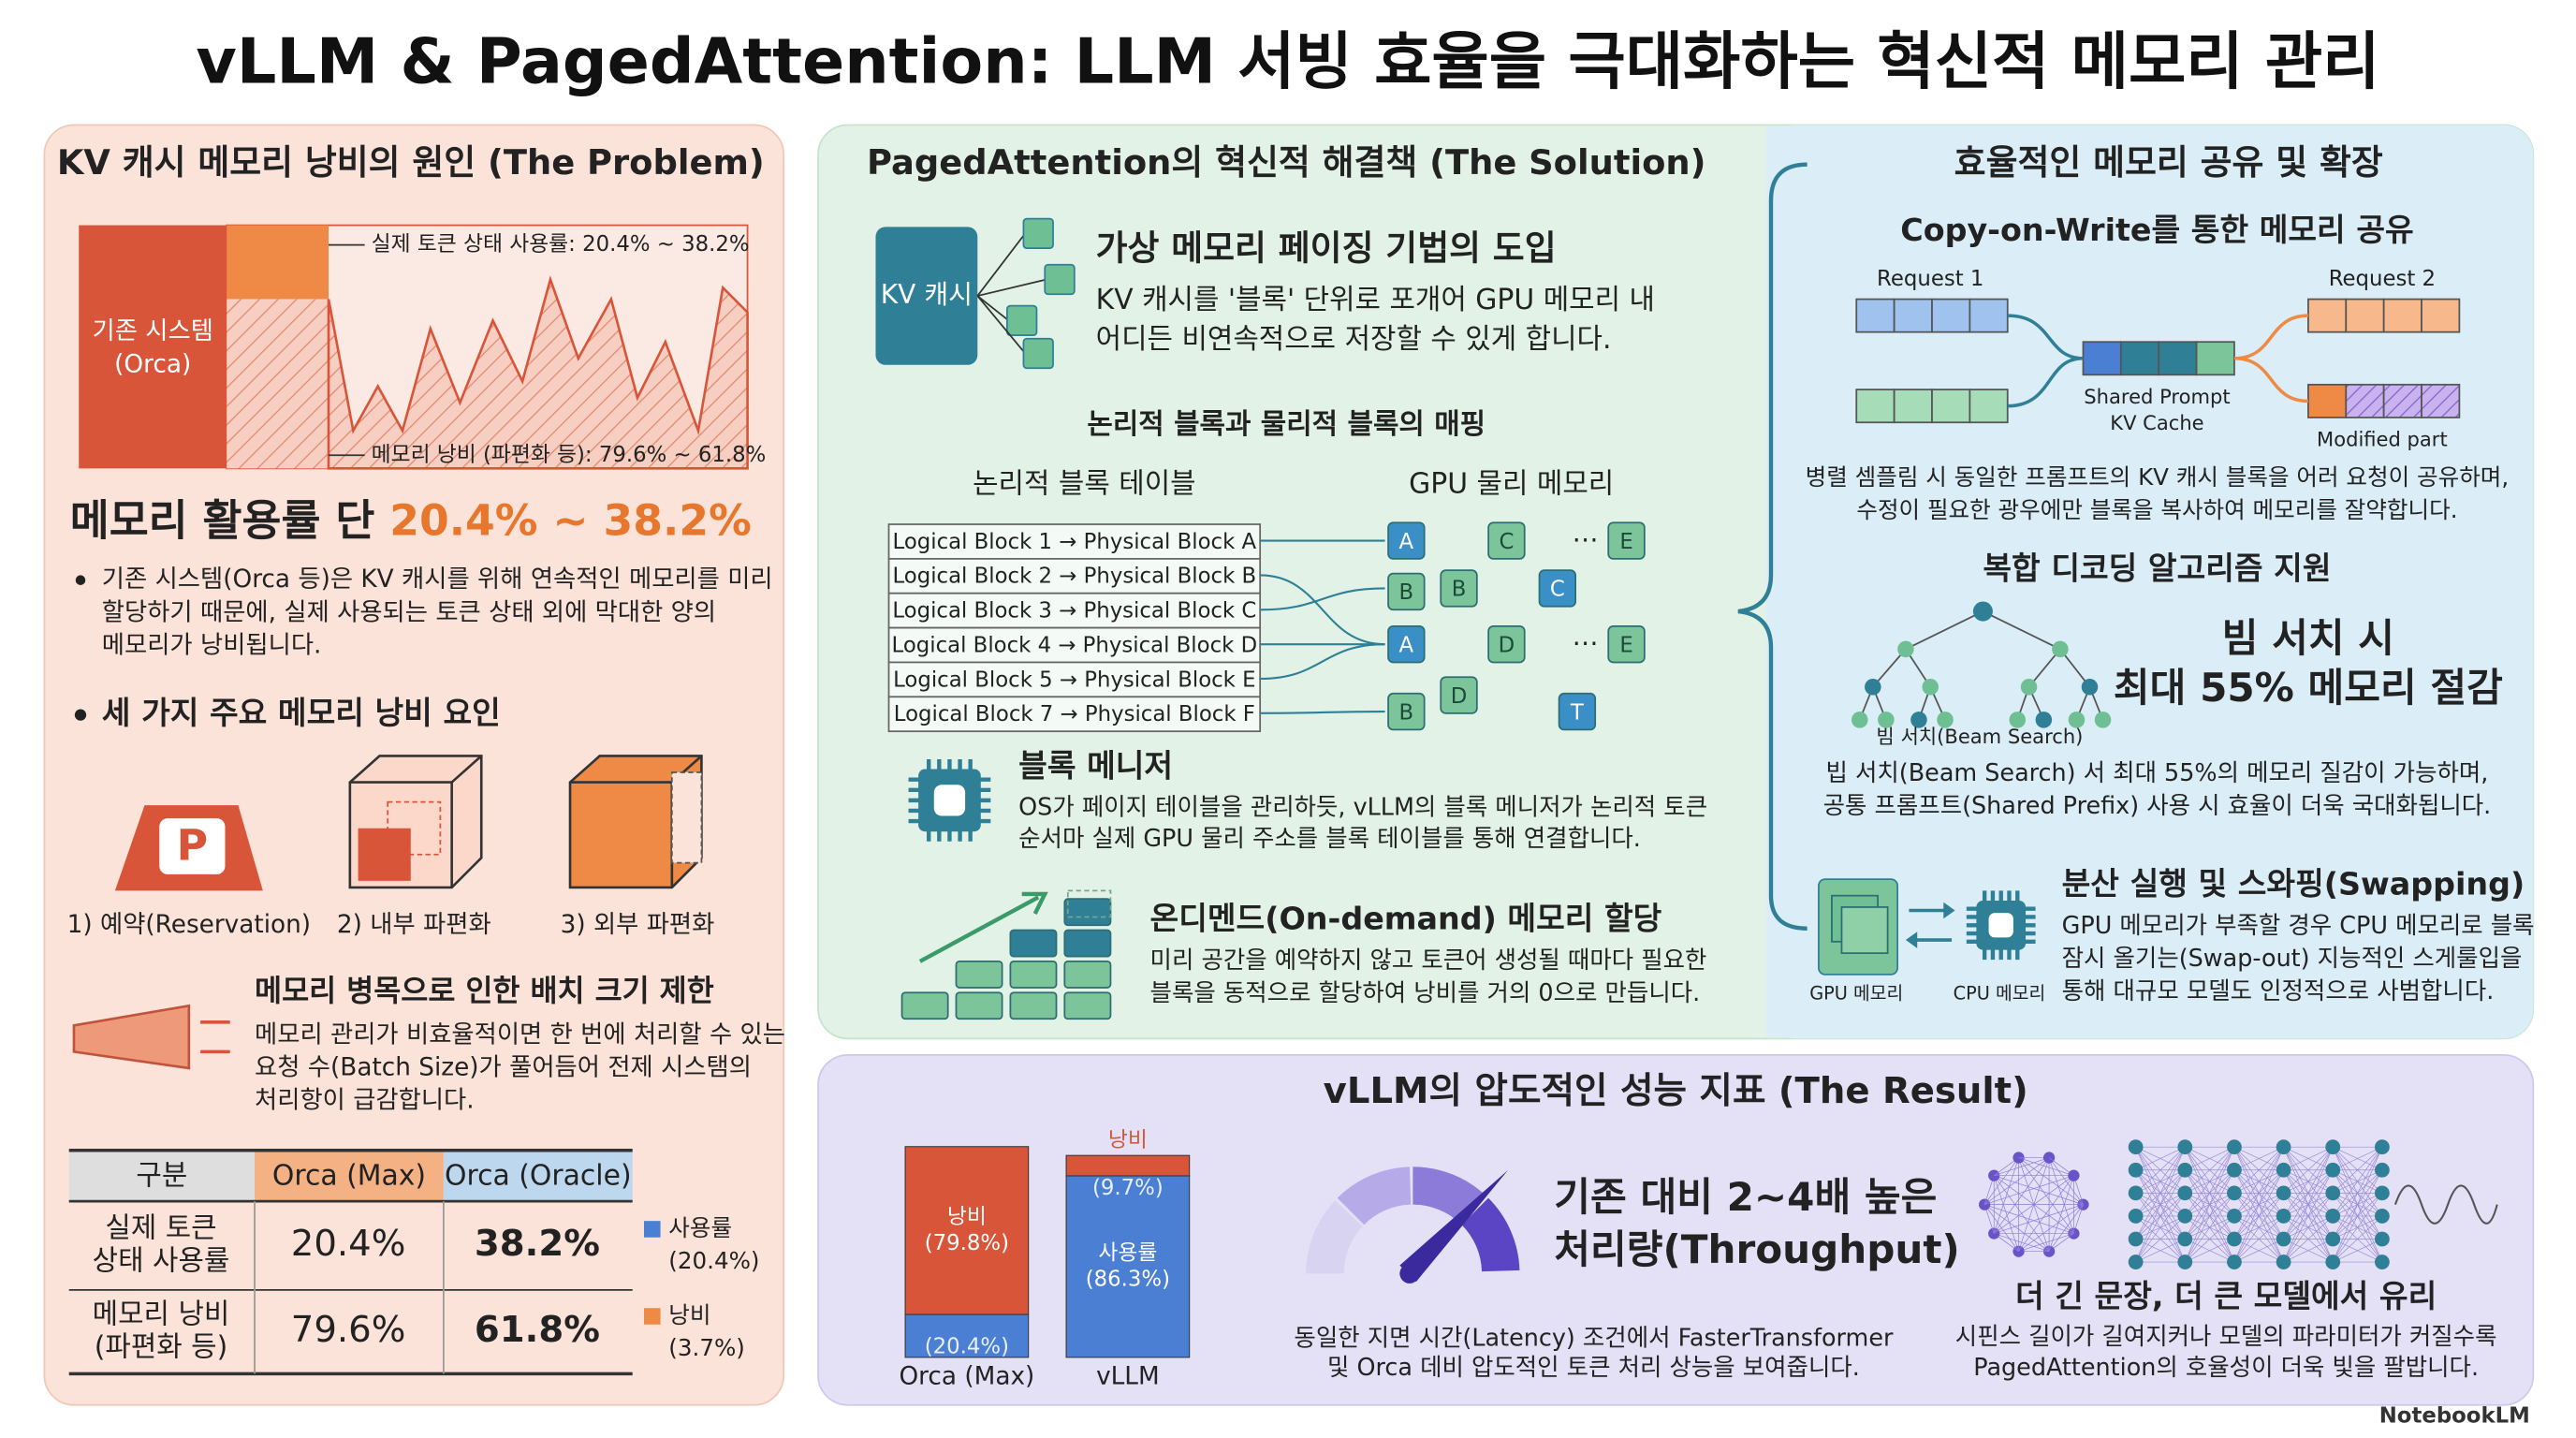 Image resolution: width=2576 pixels, height=1438 pixels. Describe the element at coordinates (2402, 315) in the screenshot. I see `request-block` at that location.